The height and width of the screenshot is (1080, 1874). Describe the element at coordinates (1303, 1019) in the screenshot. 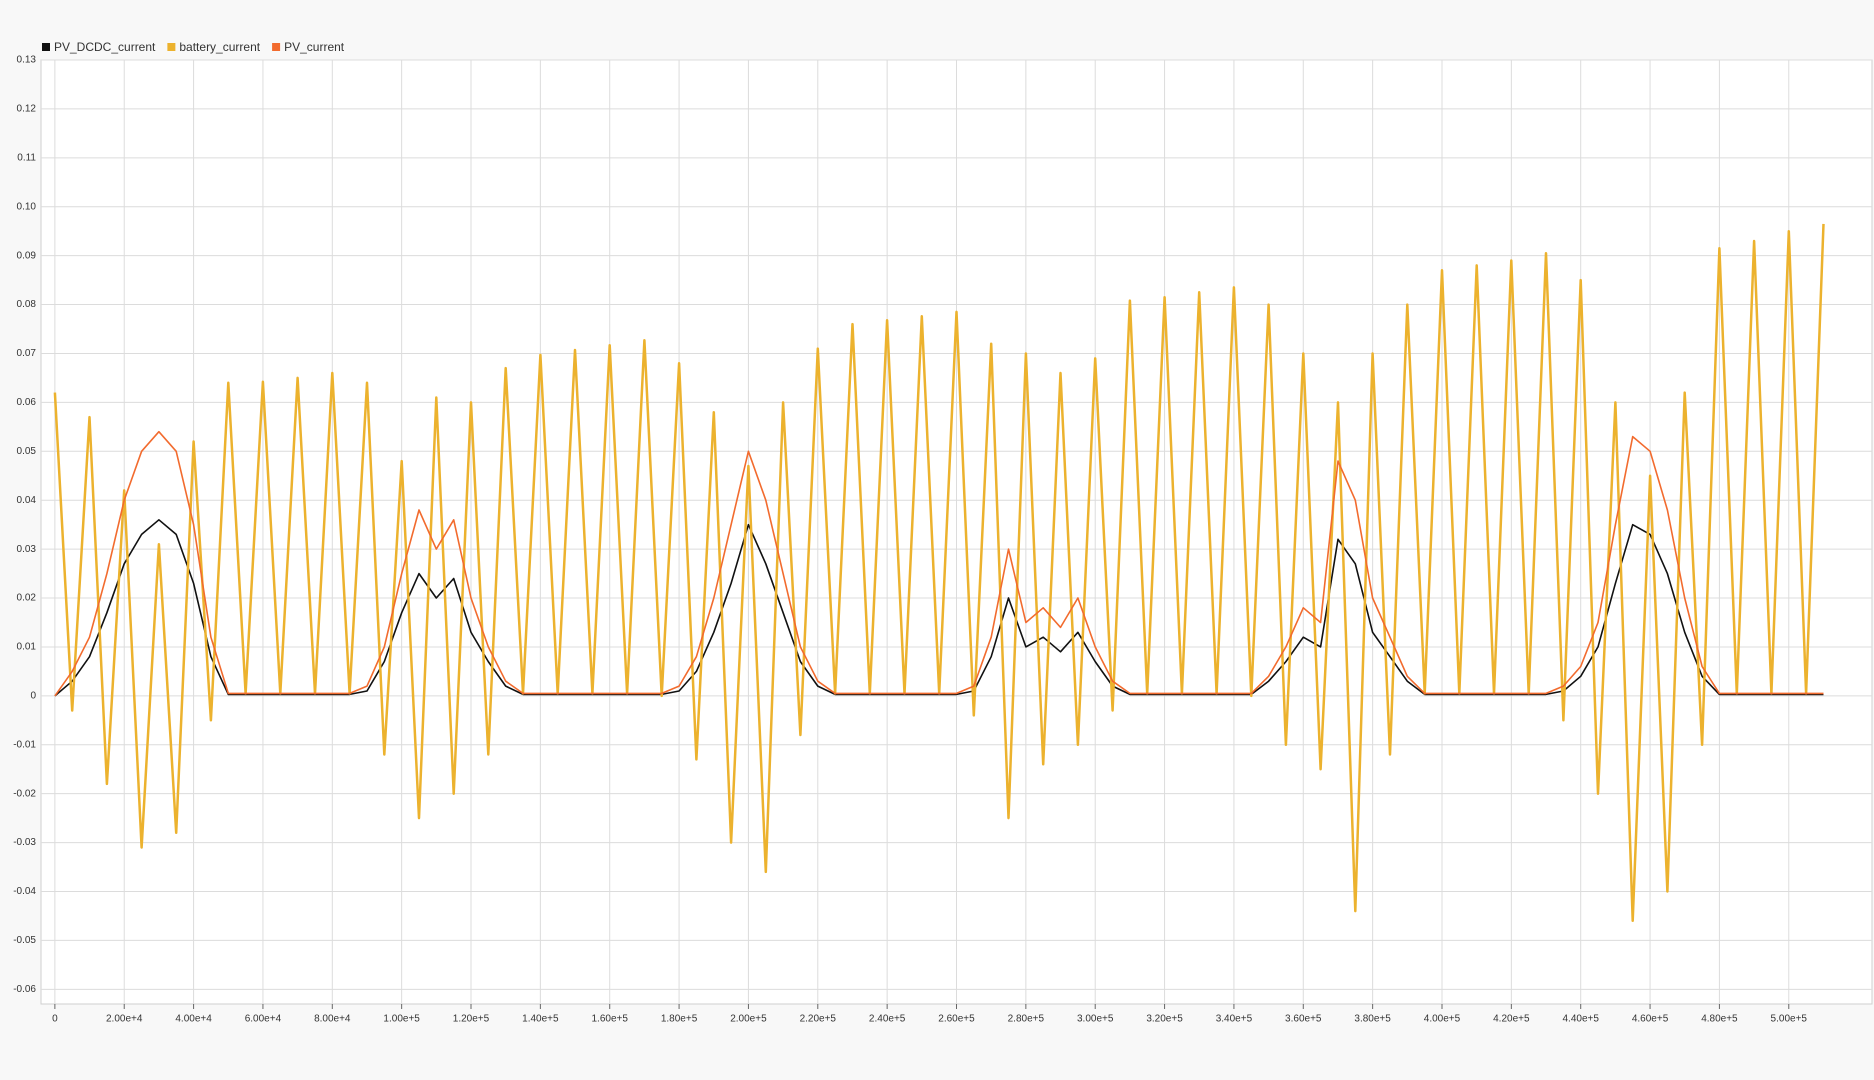

I see `x-tick-label: 3.60e+5` at that location.